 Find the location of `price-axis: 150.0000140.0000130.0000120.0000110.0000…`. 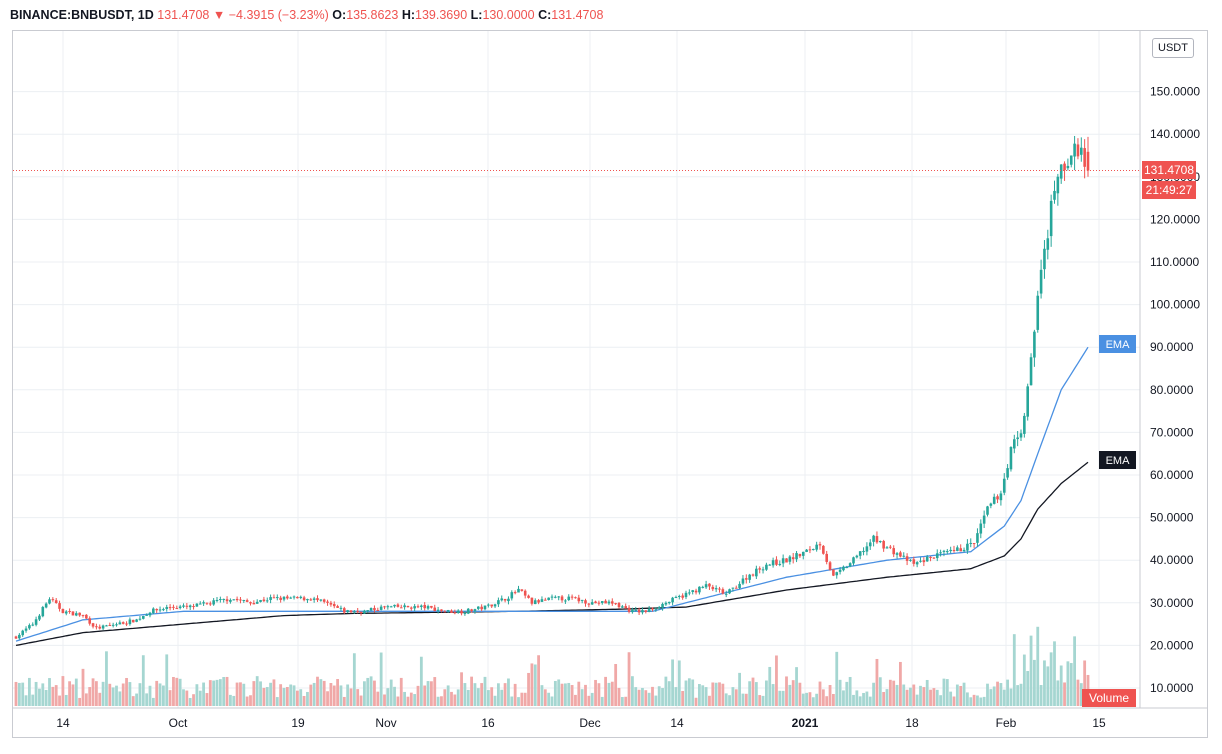

price-axis: 150.0000140.0000130.0000120.0000110.0000… is located at coordinates (1175, 390).